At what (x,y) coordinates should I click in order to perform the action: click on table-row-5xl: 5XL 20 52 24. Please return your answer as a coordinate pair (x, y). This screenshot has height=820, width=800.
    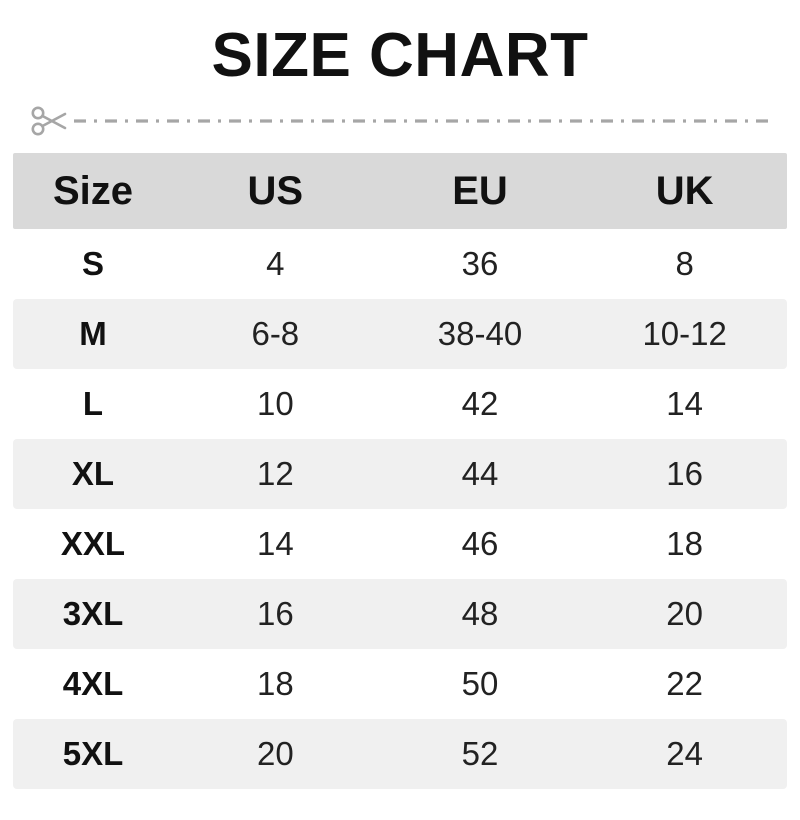
    Looking at the image, I should click on (400, 754).